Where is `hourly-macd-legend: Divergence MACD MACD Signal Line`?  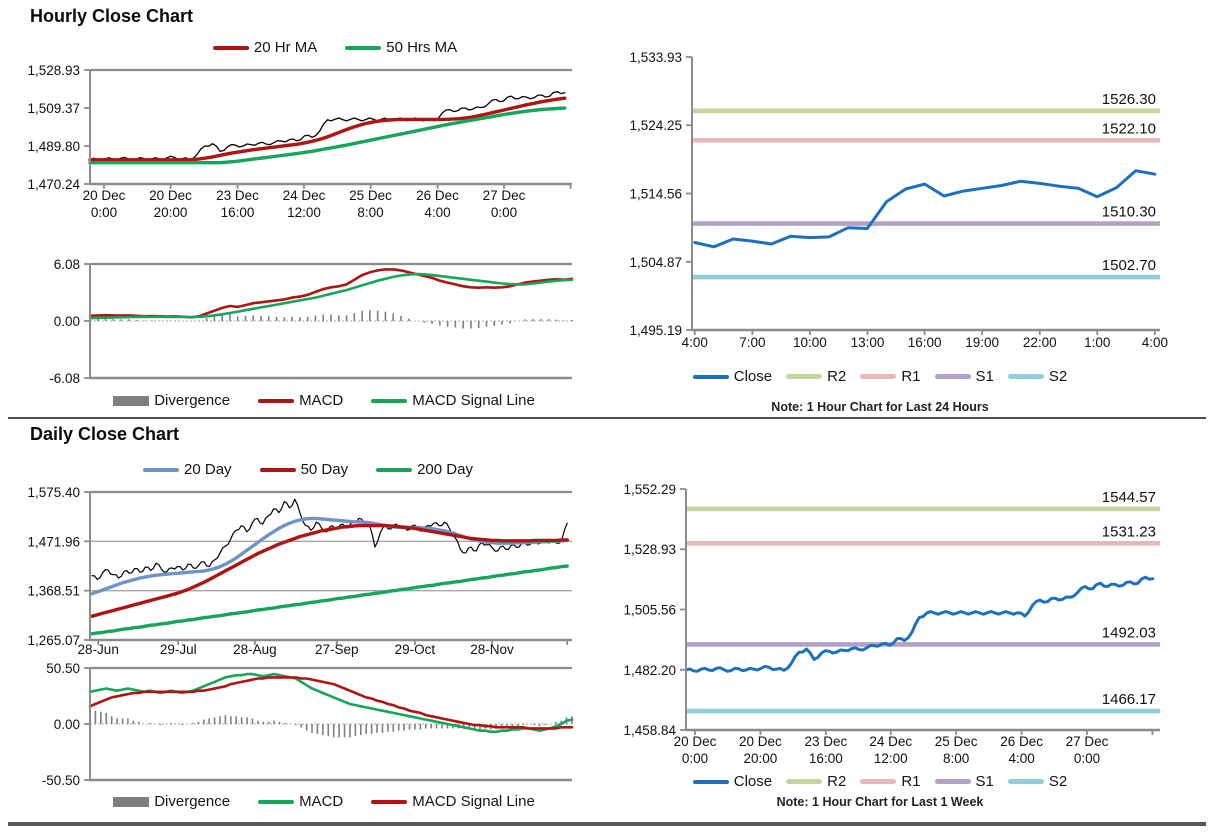
hourly-macd-legend: Divergence MACD MACD Signal Line is located at coordinates (324, 400).